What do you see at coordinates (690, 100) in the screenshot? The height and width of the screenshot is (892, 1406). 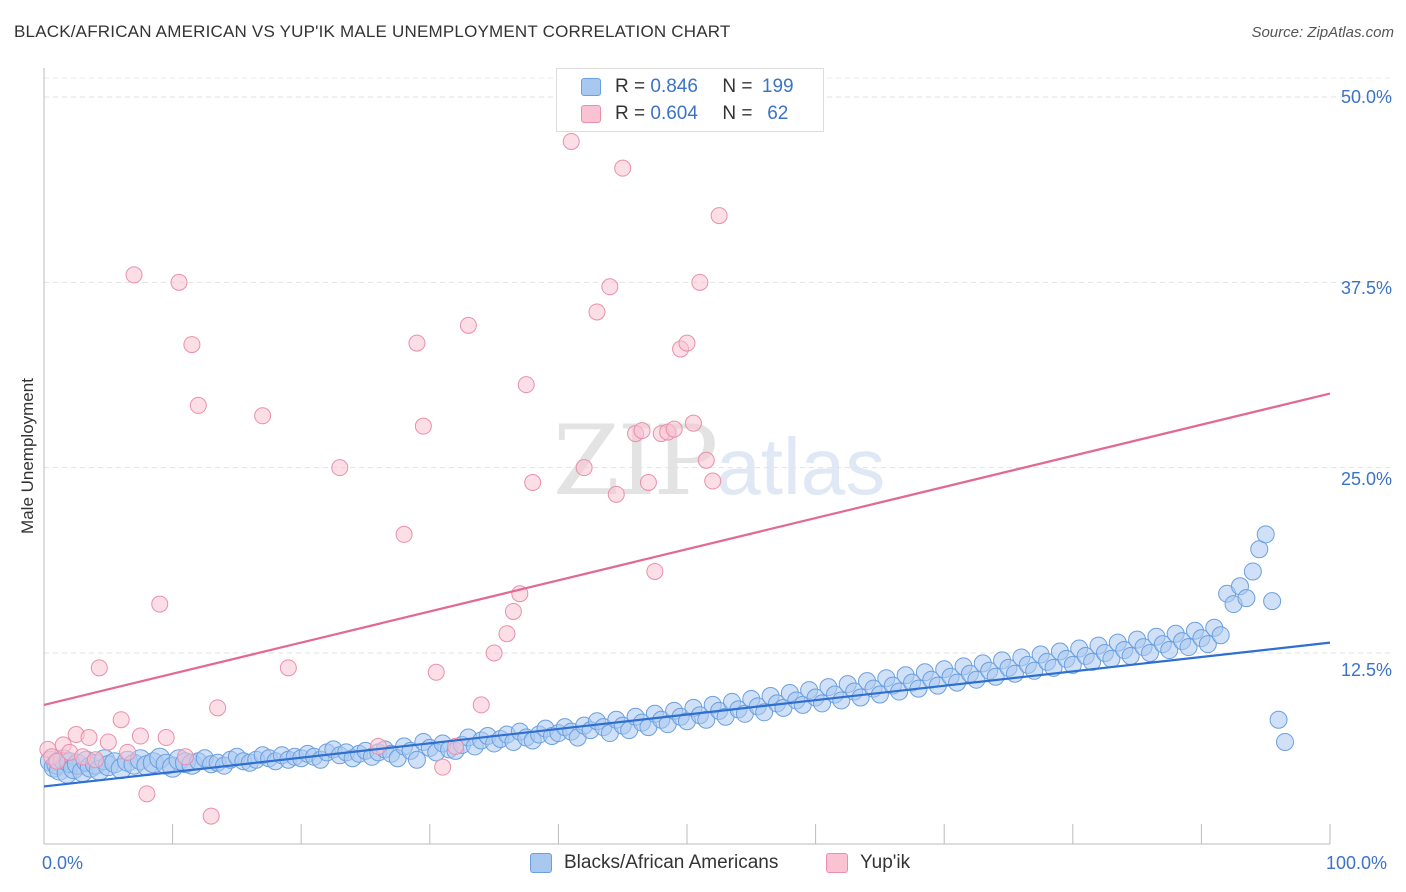 I see `correlation-legend: R = 0.846 N = 199 R = 0.604 N = 62` at bounding box center [690, 100].